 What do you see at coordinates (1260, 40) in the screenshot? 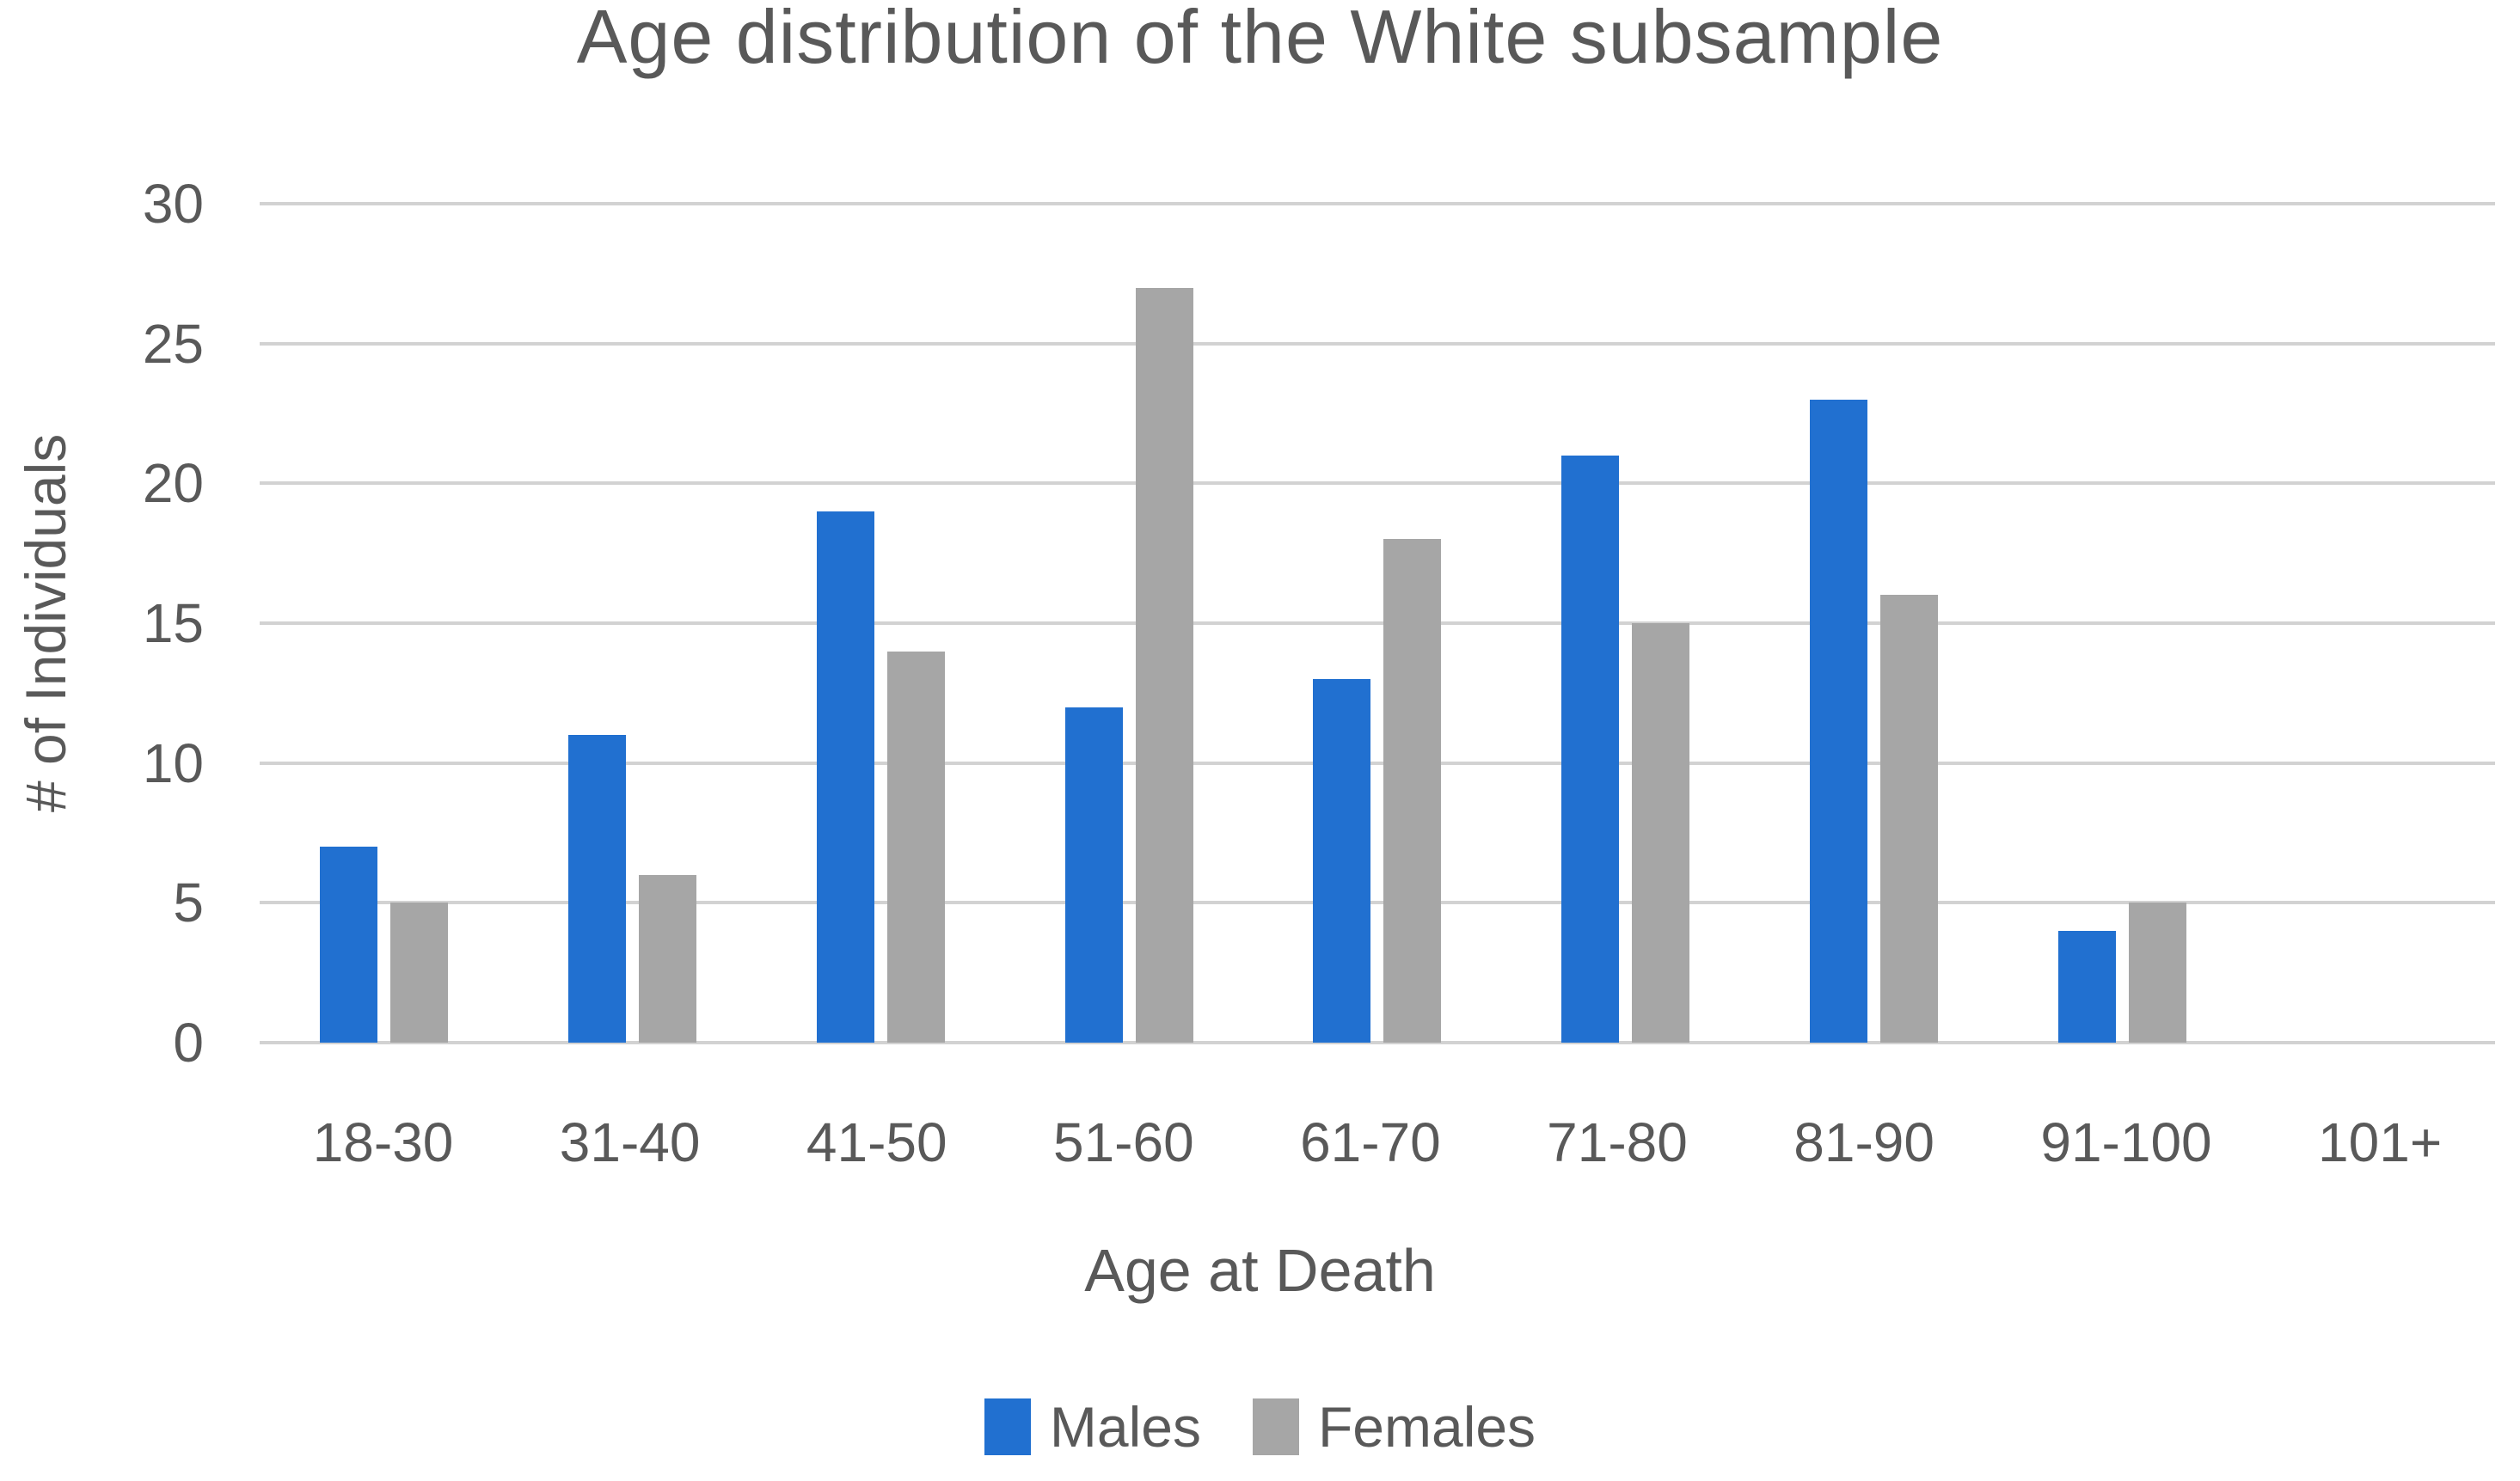
I see `chart-title: Age distribution of the White subsample` at bounding box center [1260, 40].